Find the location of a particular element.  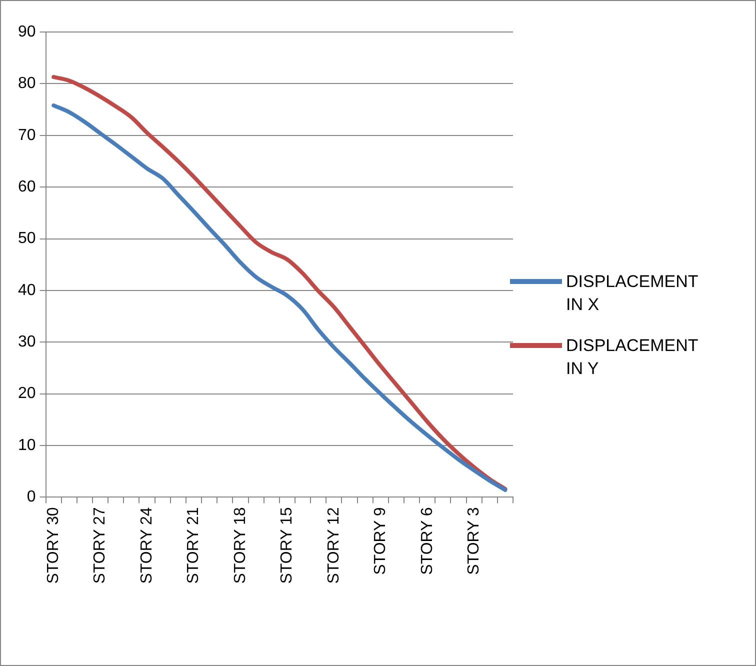

x-tick-label: STORY 21 is located at coordinates (193, 545).